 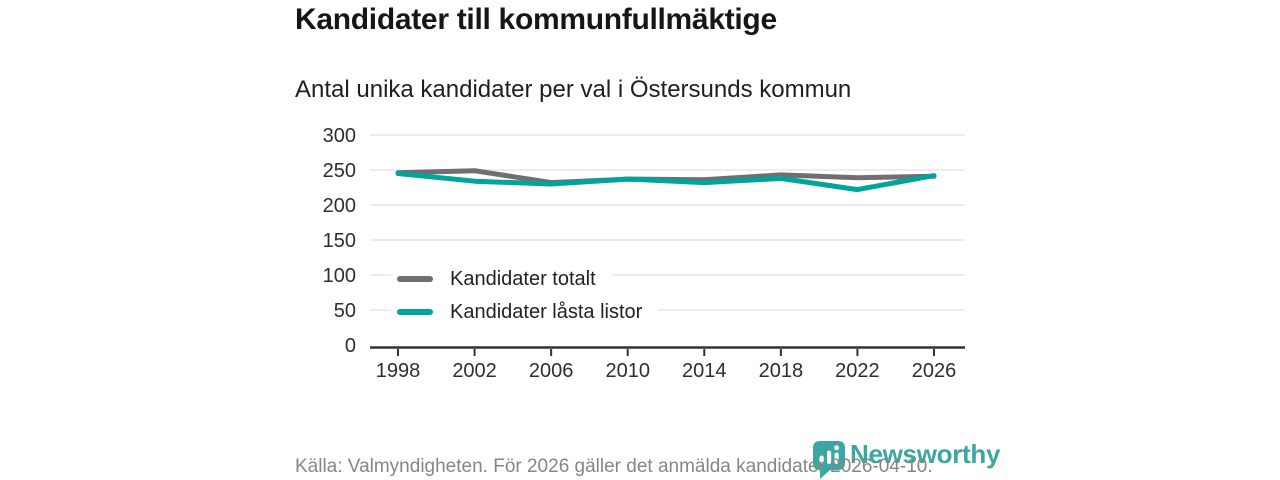 I want to click on svg-text: 2002, so click(x=474, y=371).